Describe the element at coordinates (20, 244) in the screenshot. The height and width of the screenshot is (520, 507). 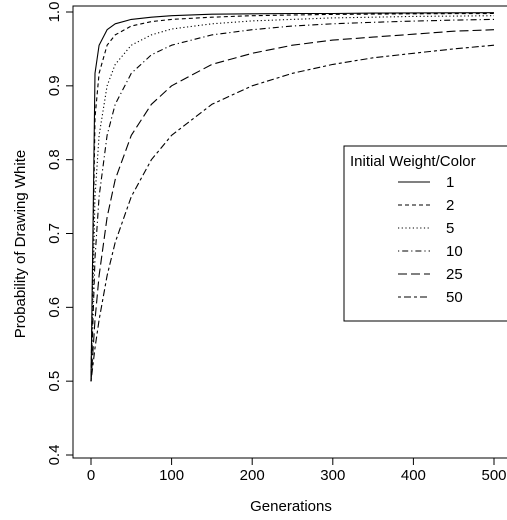
I see `y-axis-label: Probability of Drawing White` at that location.